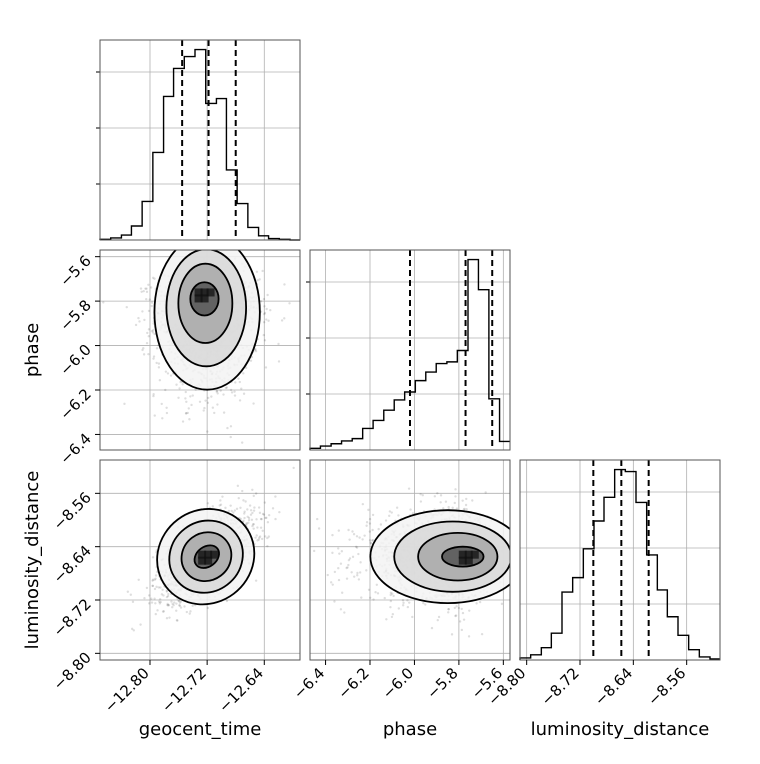 The height and width of the screenshot is (764, 760). What do you see at coordinates (309, 683) in the screenshot?
I see `x-tick-label-phase: −6.4` at bounding box center [309, 683].